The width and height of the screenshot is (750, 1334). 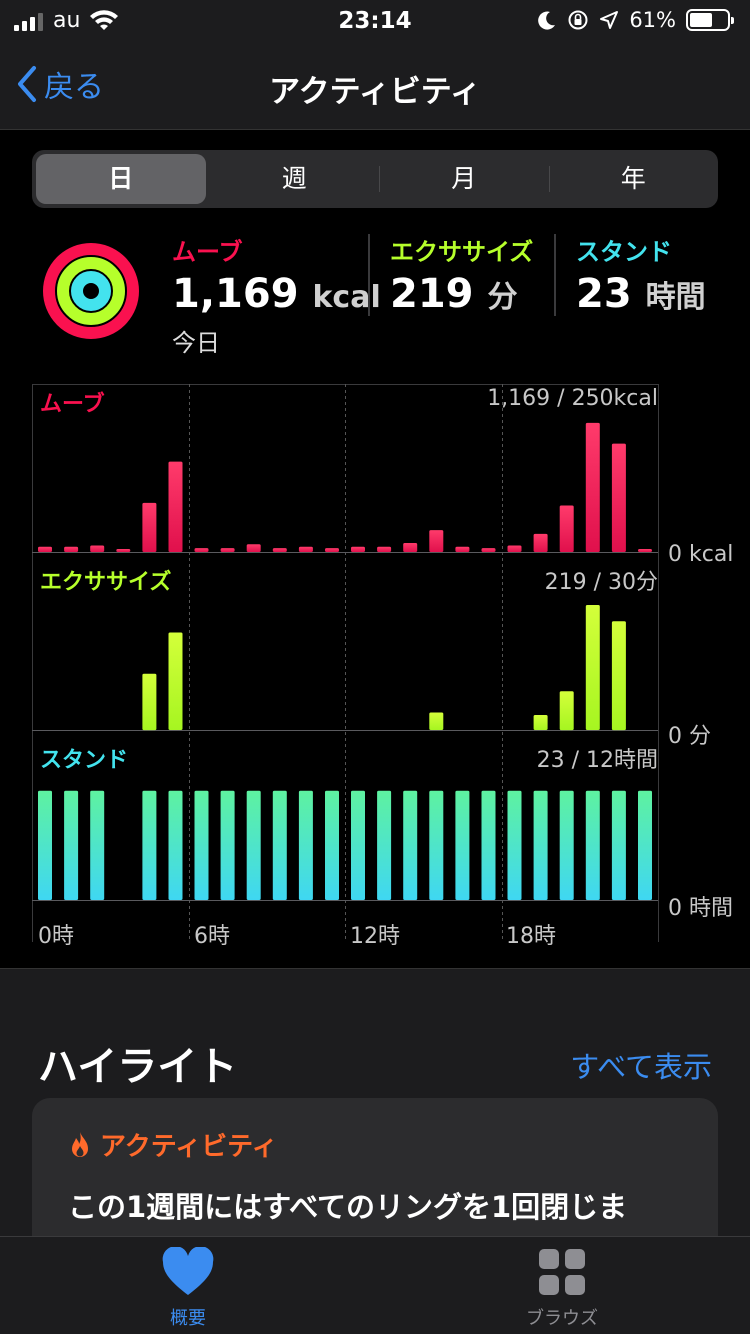 What do you see at coordinates (138, 1067) in the screenshot?
I see `highlights-title: ハイライト` at bounding box center [138, 1067].